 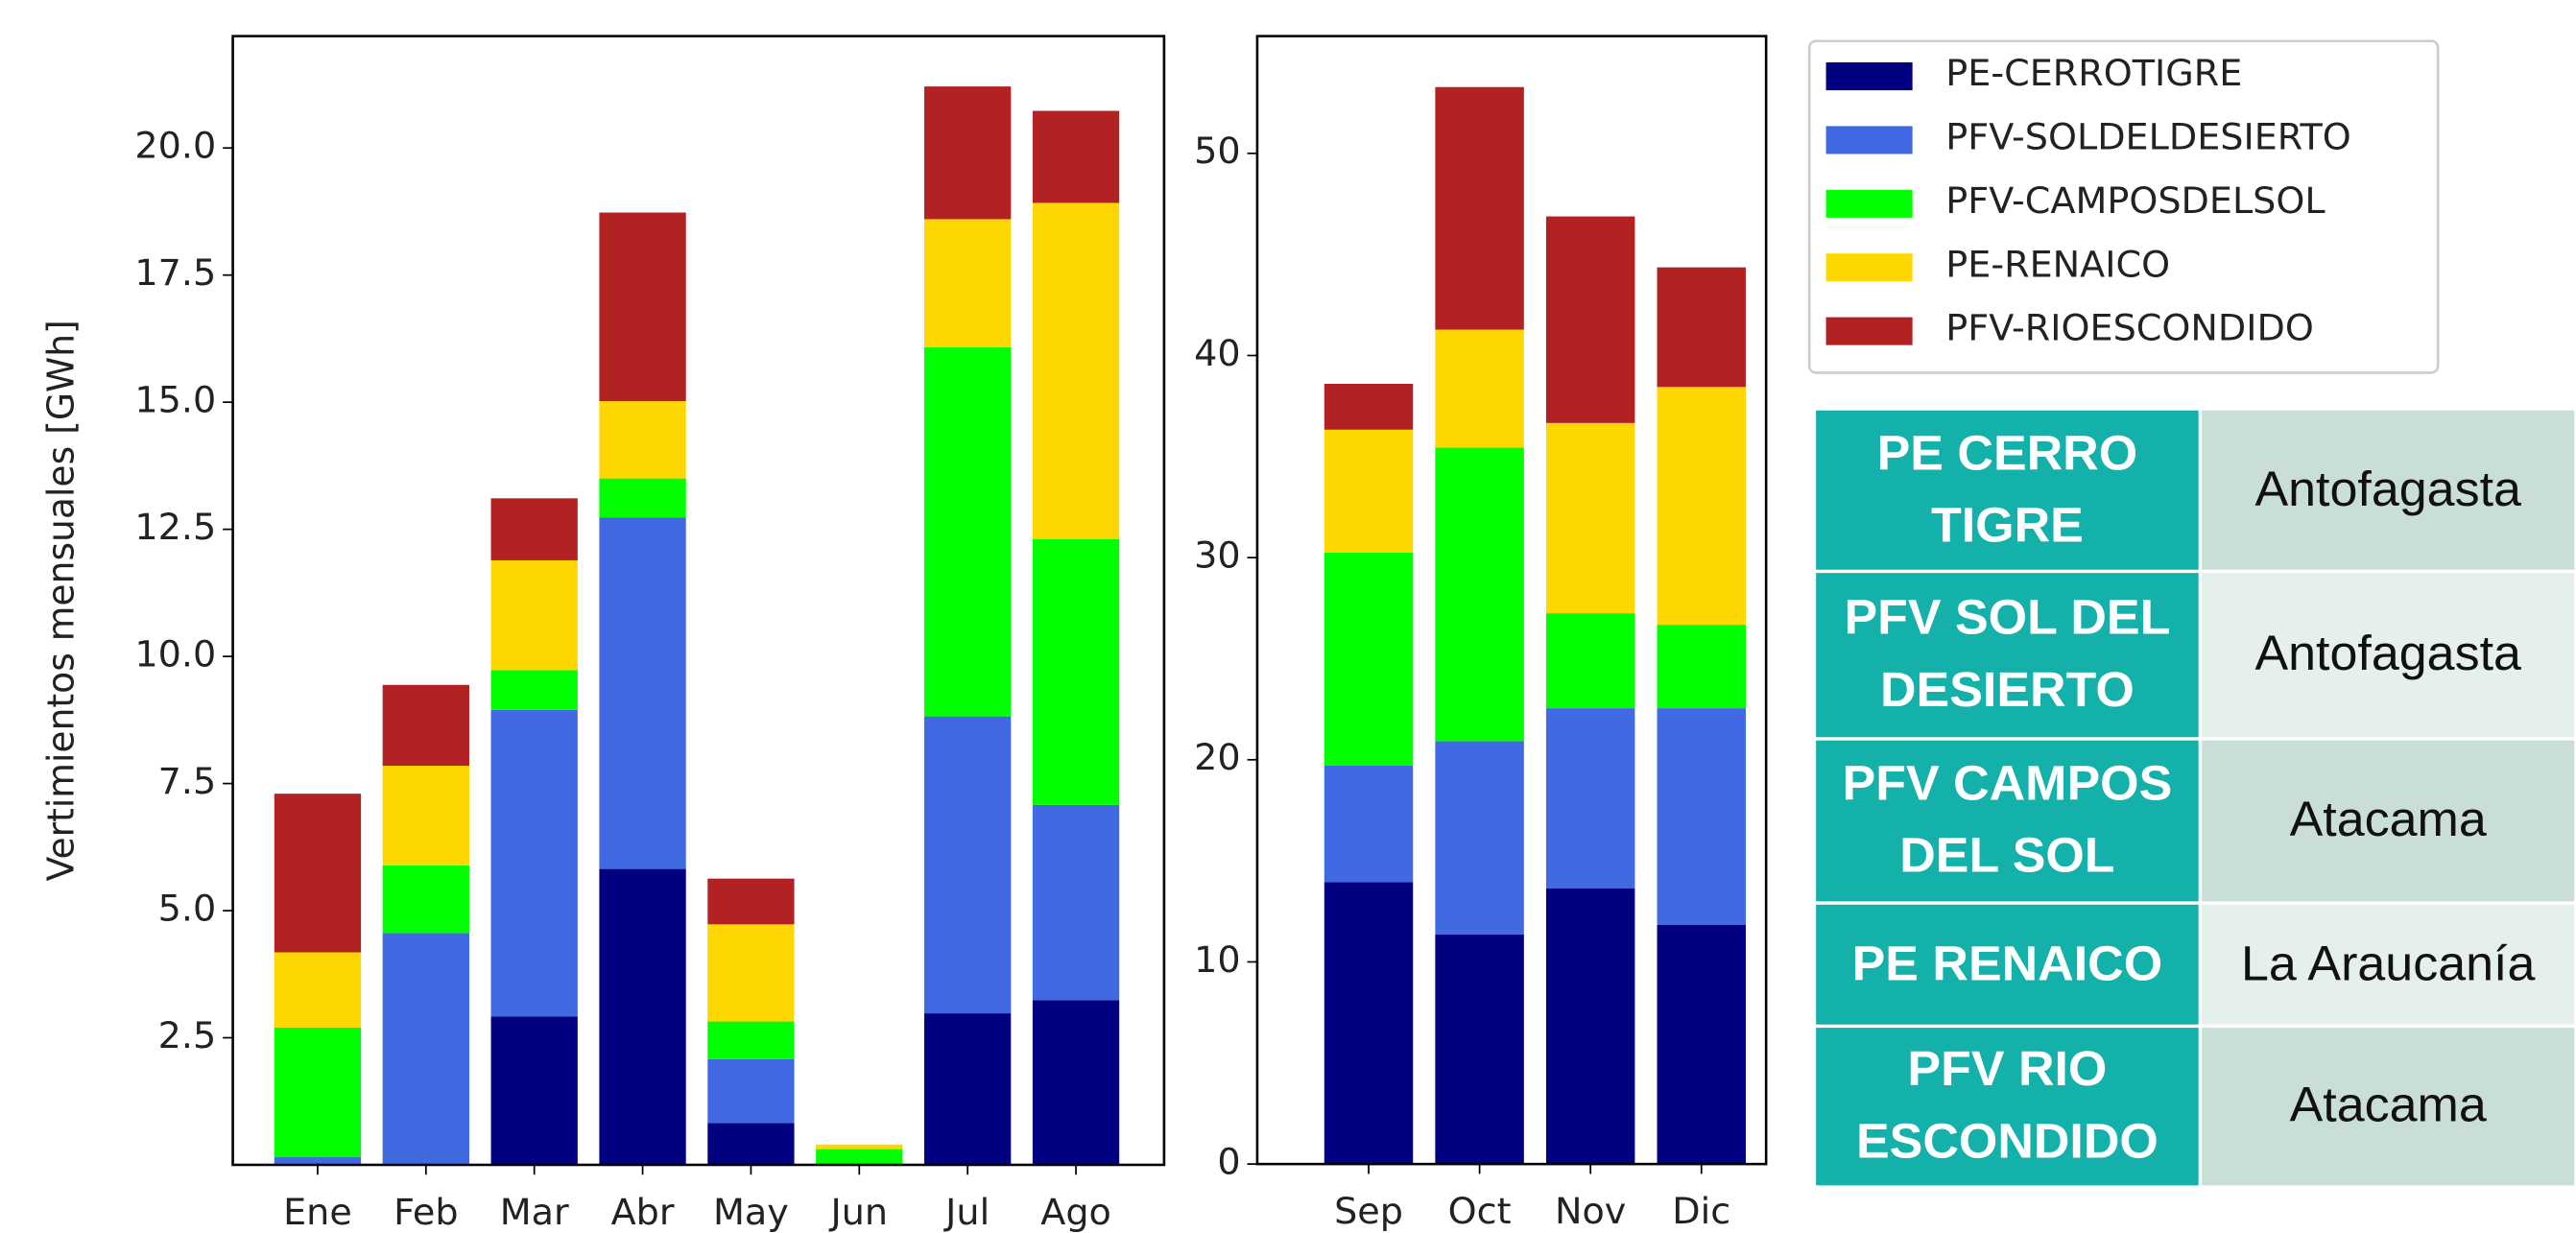 What do you see at coordinates (966, 1212) in the screenshot?
I see `x-tick-label: Jul` at bounding box center [966, 1212].